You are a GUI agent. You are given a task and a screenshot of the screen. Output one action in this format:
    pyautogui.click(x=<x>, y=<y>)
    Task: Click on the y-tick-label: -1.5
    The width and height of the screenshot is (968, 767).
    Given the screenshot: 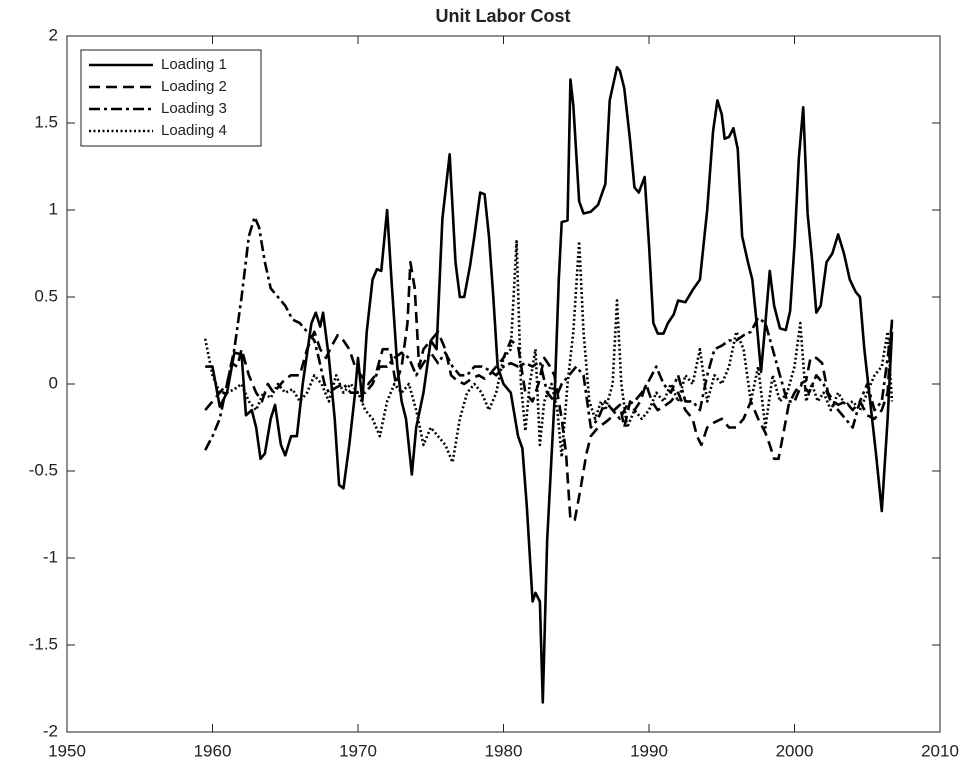 What is the action you would take?
    pyautogui.click(x=43, y=643)
    